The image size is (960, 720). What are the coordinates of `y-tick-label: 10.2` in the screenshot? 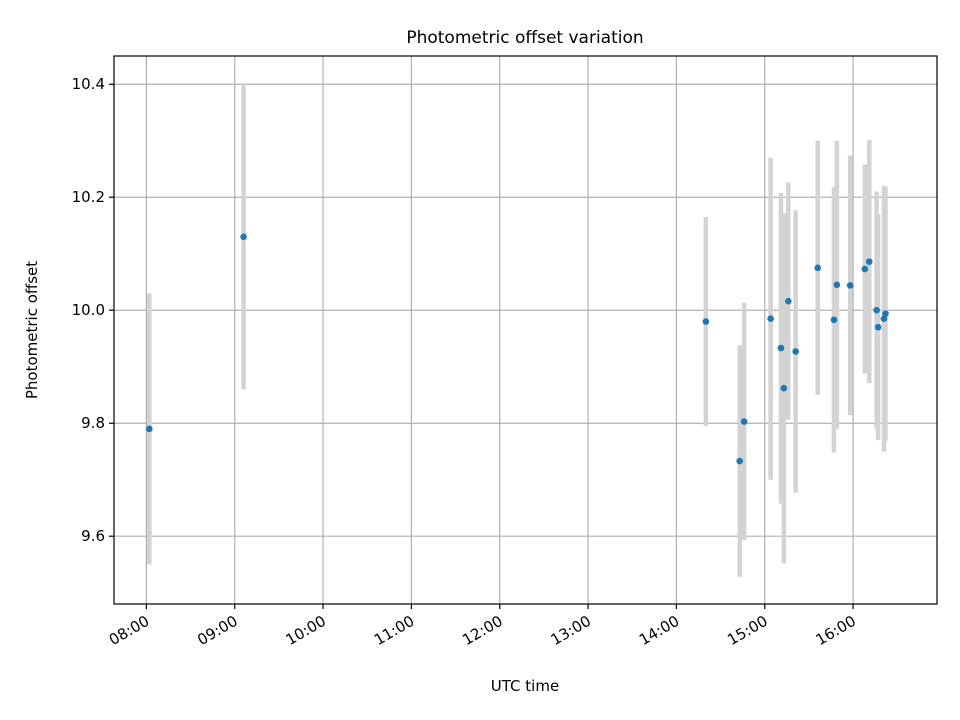 It's located at (88, 197).